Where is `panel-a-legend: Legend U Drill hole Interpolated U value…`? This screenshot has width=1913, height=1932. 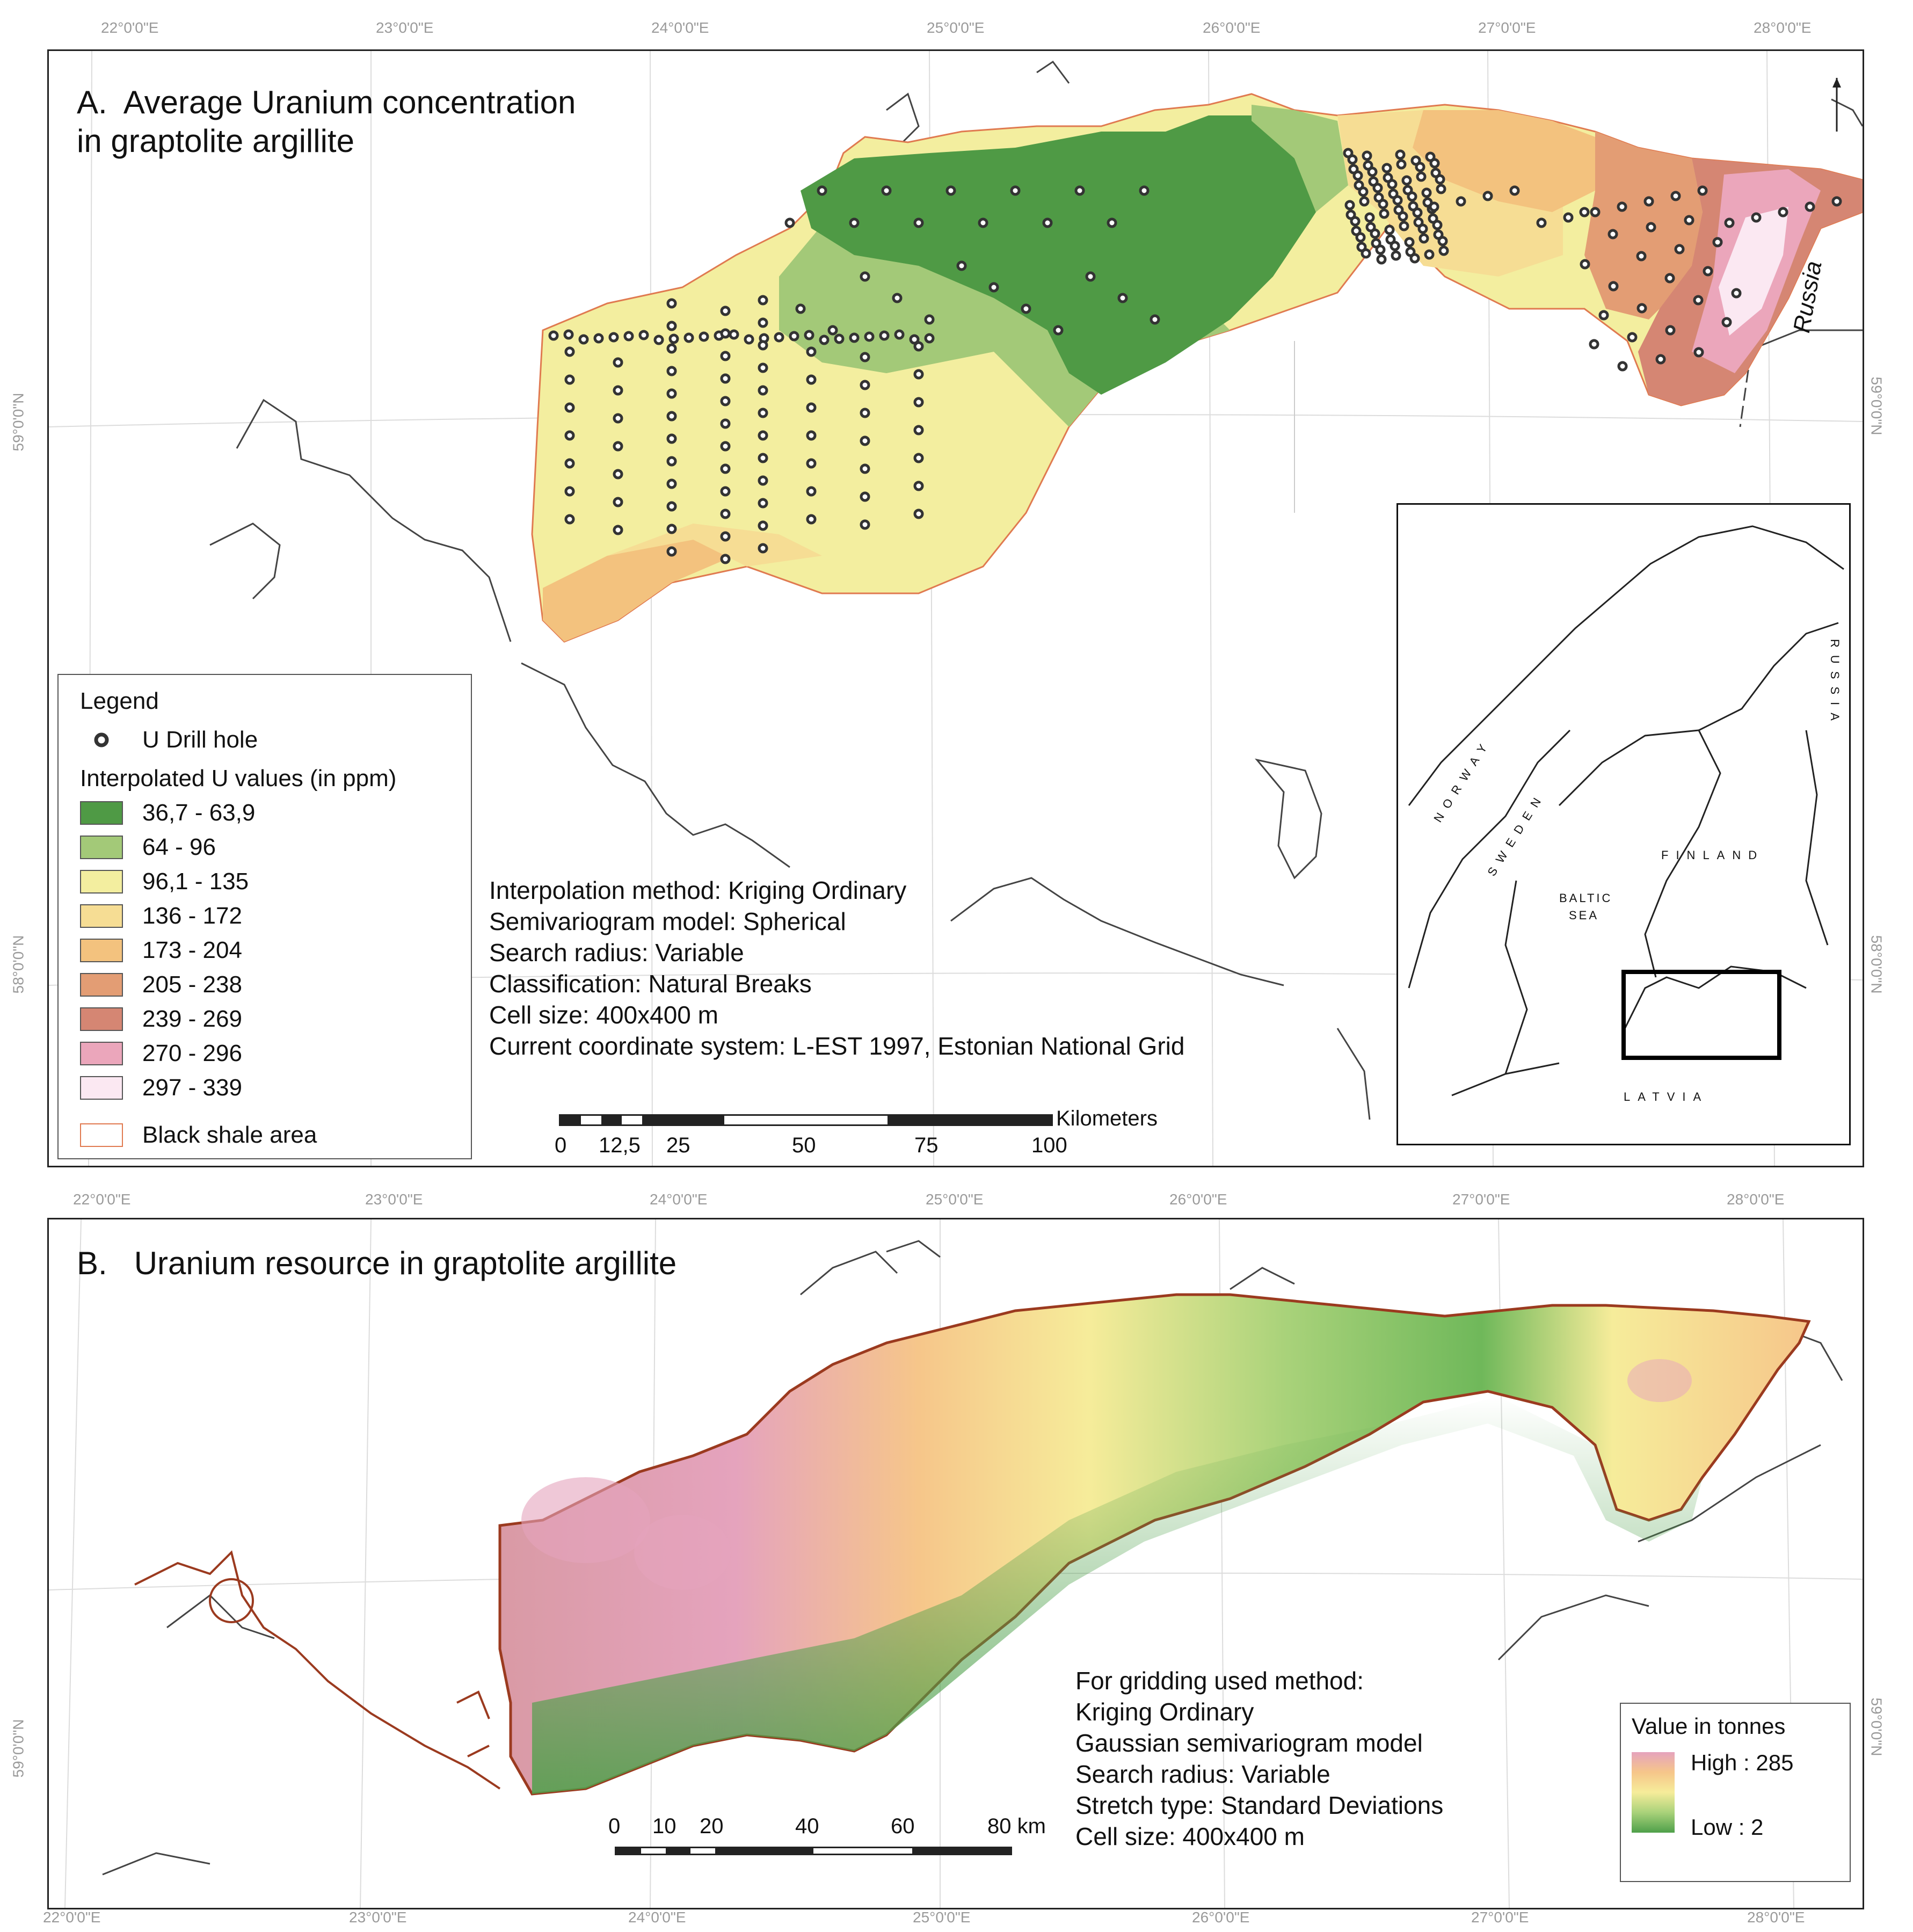
panel-a-legend: Legend U Drill hole Interpolated U value… is located at coordinates (264, 916).